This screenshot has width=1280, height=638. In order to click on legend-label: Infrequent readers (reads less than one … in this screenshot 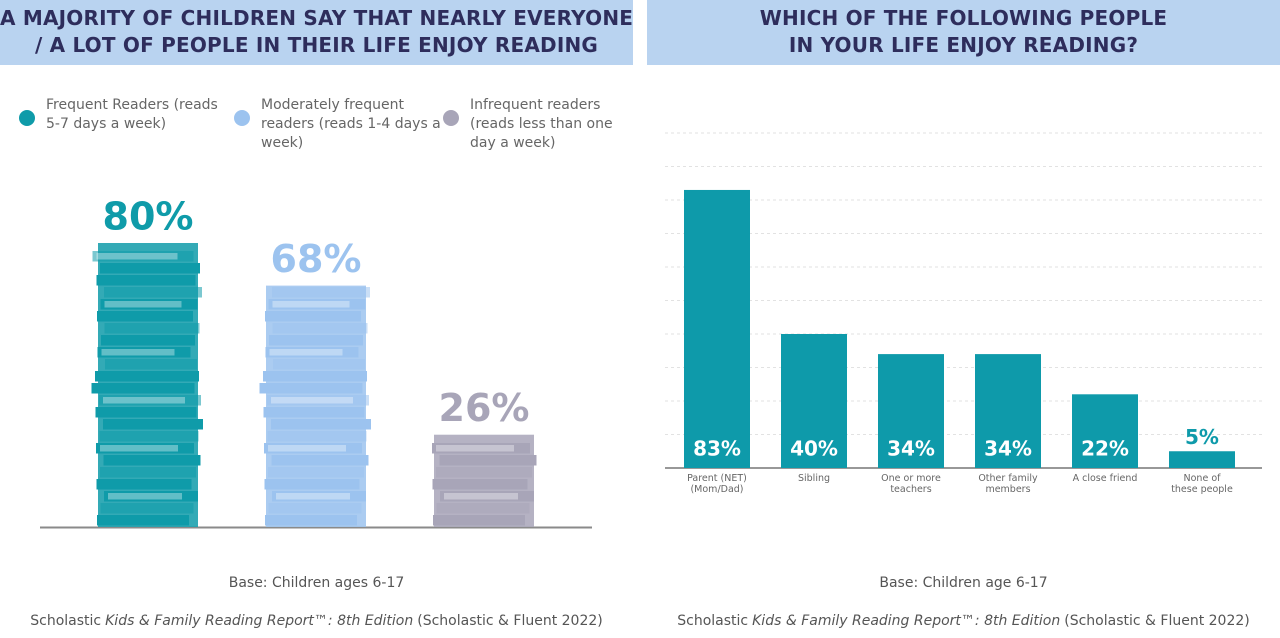, I will do `click(541, 124)`.